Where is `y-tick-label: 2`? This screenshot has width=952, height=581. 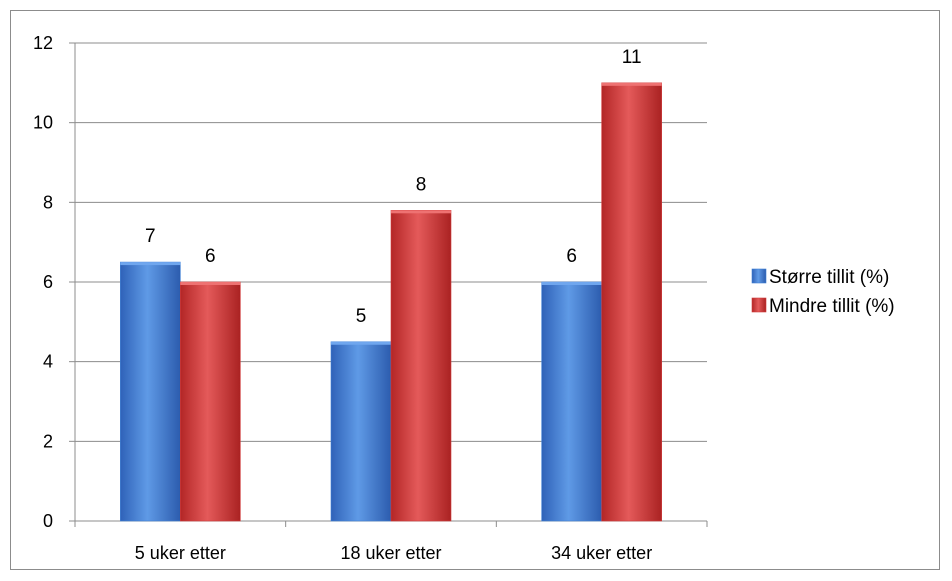 y-tick-label: 2 is located at coordinates (48, 441).